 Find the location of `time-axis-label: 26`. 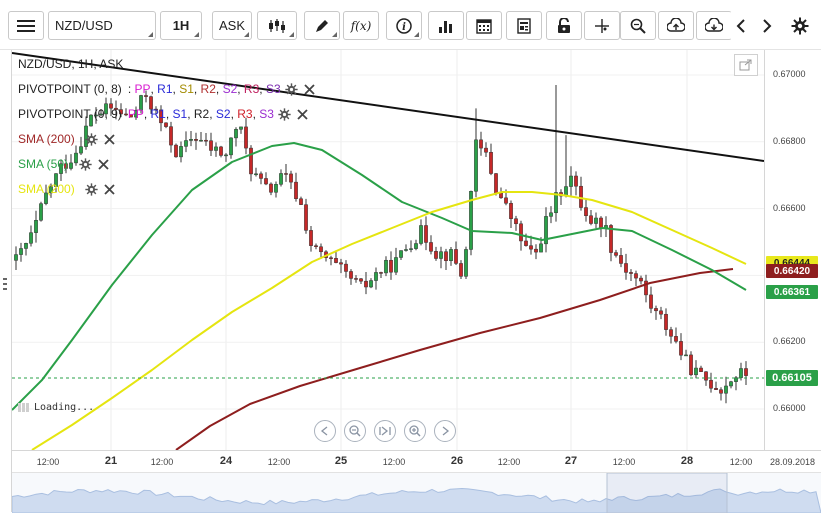

time-axis-label: 26 is located at coordinates (457, 461).